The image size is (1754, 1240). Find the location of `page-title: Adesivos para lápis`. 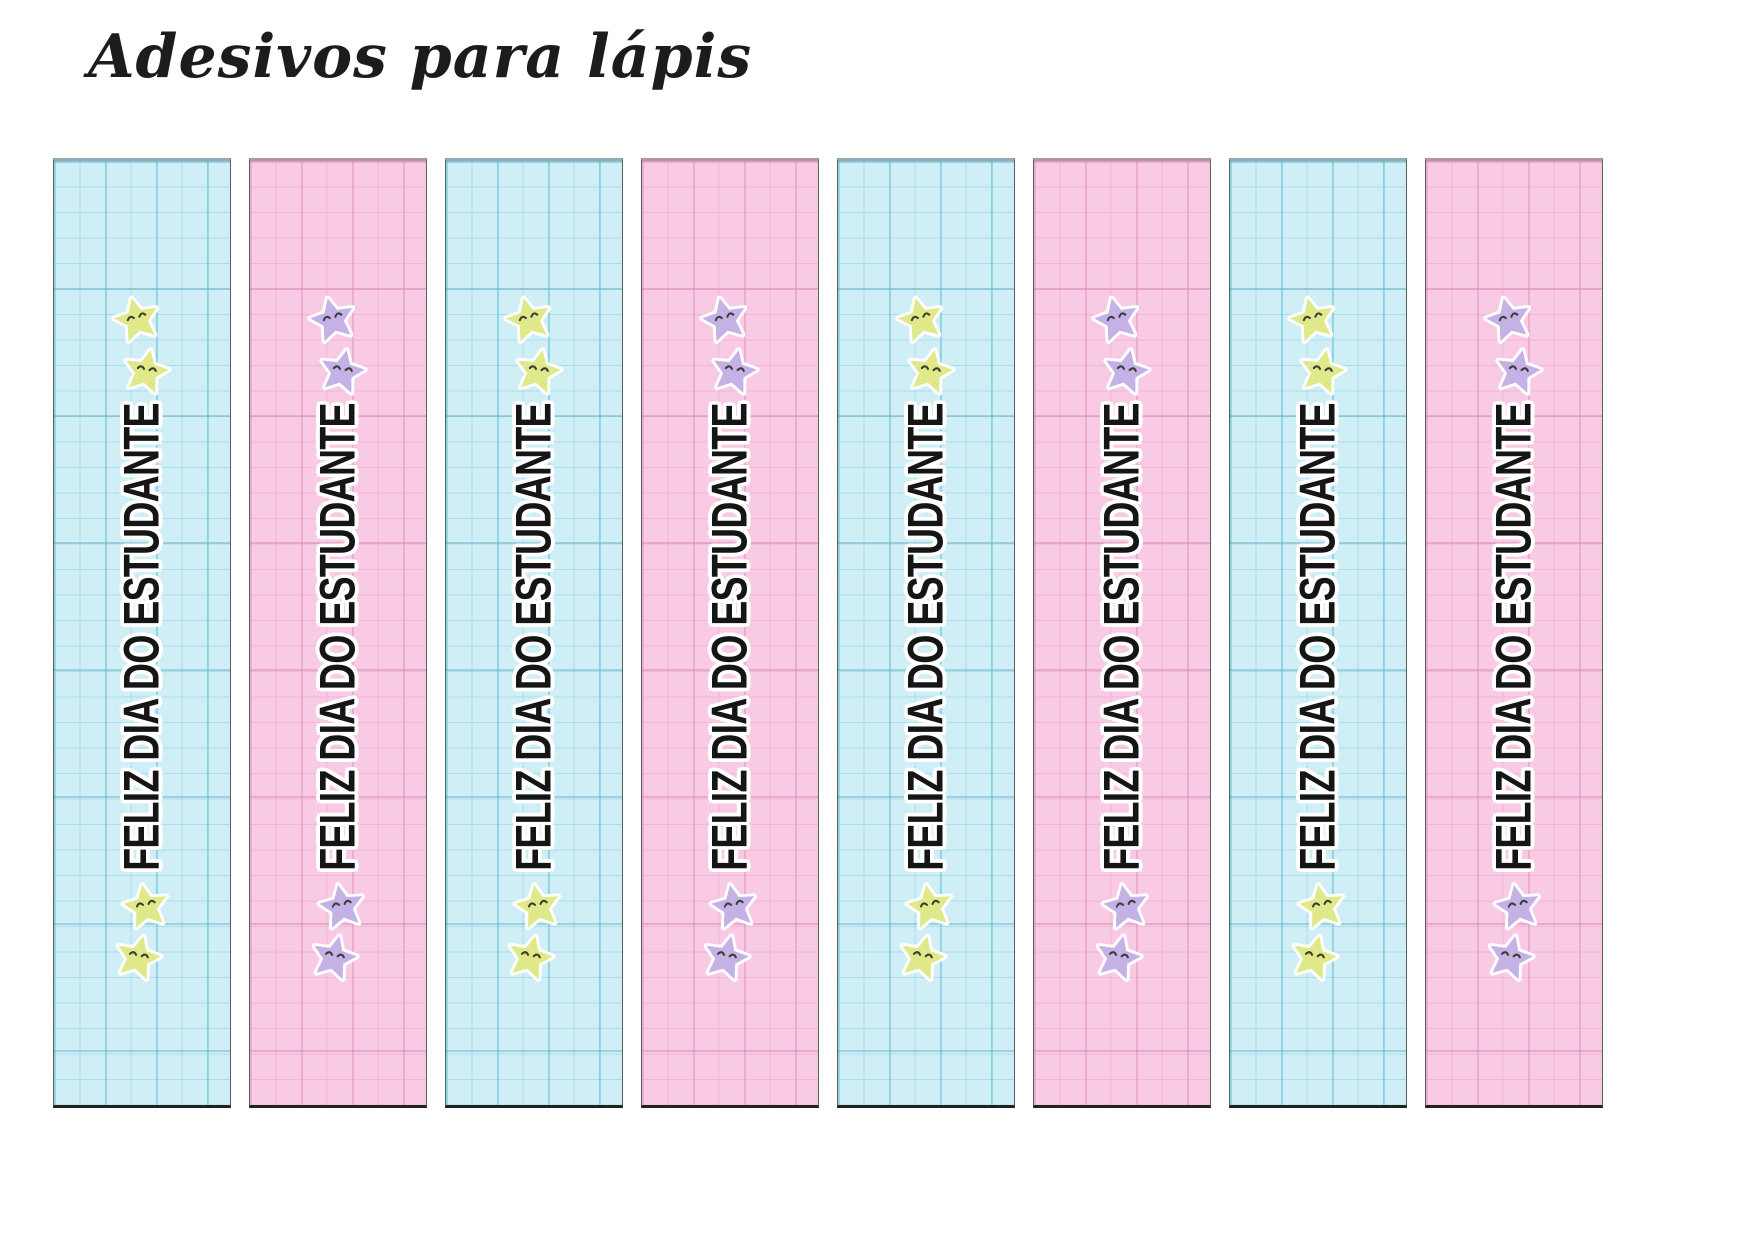

page-title: Adesivos para lápis is located at coordinates (420, 57).